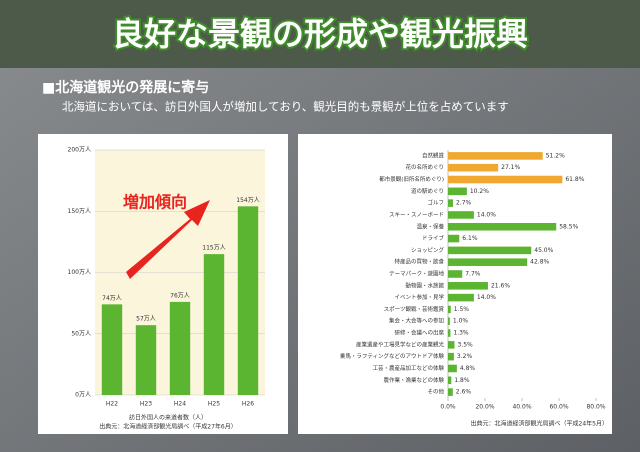 The height and width of the screenshot is (452, 640). Describe the element at coordinates (595, 407) in the screenshot. I see `x-tick-label: 80.0%` at that location.